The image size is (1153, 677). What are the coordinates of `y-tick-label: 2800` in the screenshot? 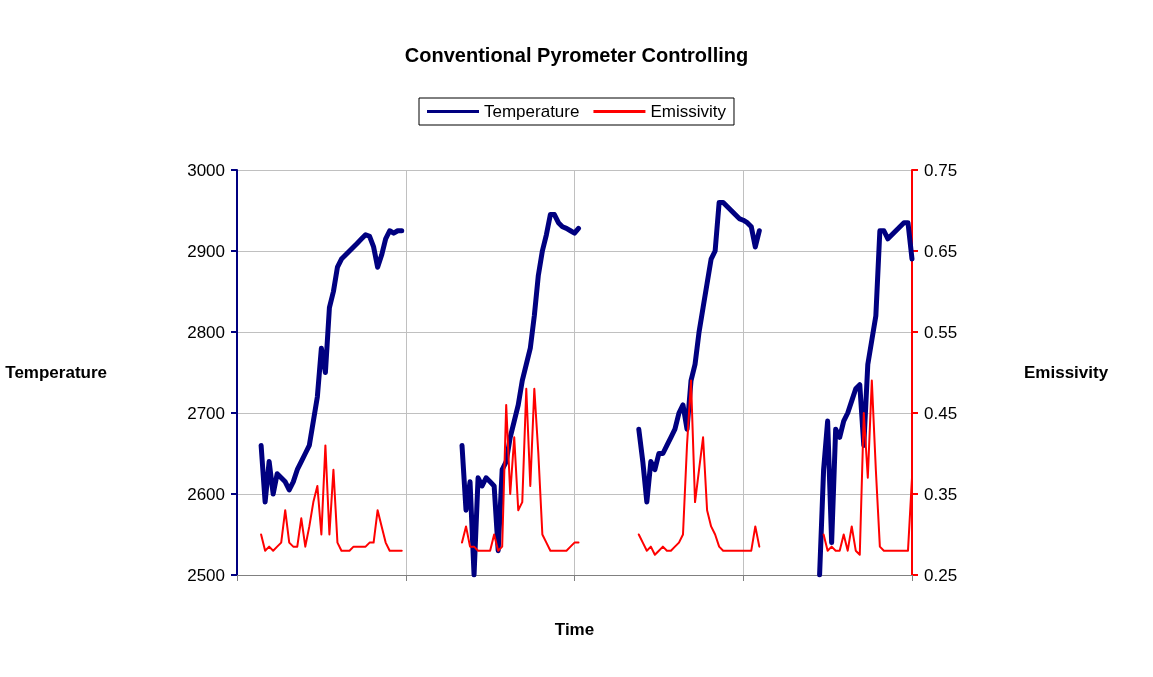 It's located at (206, 332).